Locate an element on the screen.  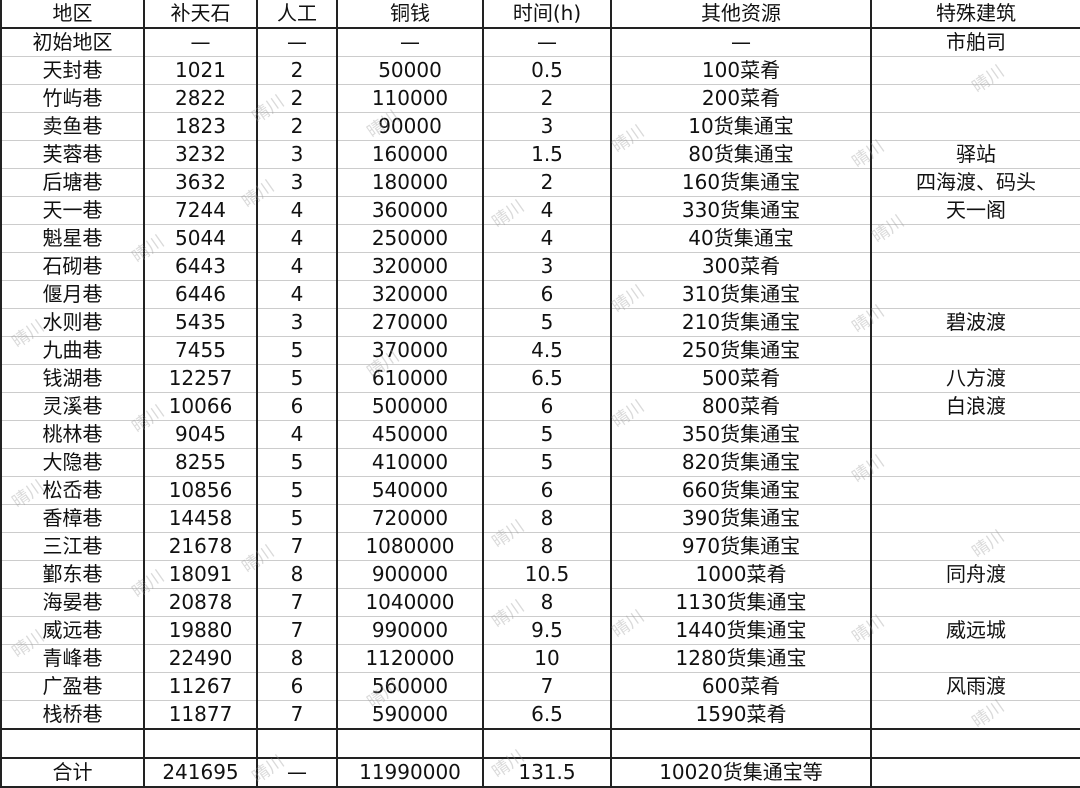
table-cell: 钱湖巷 is located at coordinates (72, 378).